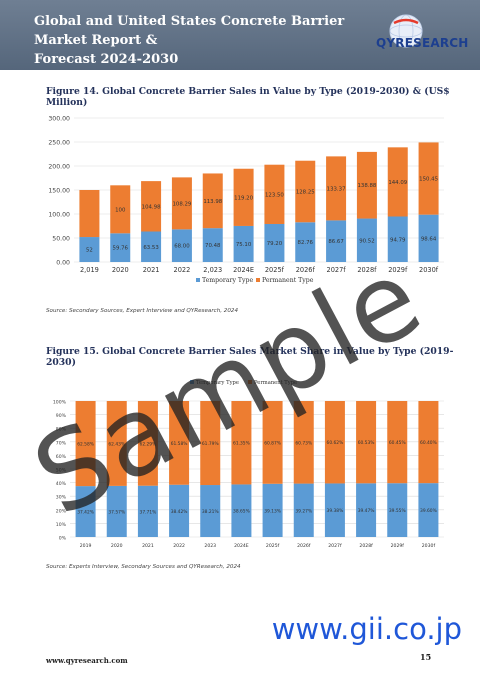 The image size is (480, 679). I want to click on y-tick-label: 300.00, so click(59, 119).